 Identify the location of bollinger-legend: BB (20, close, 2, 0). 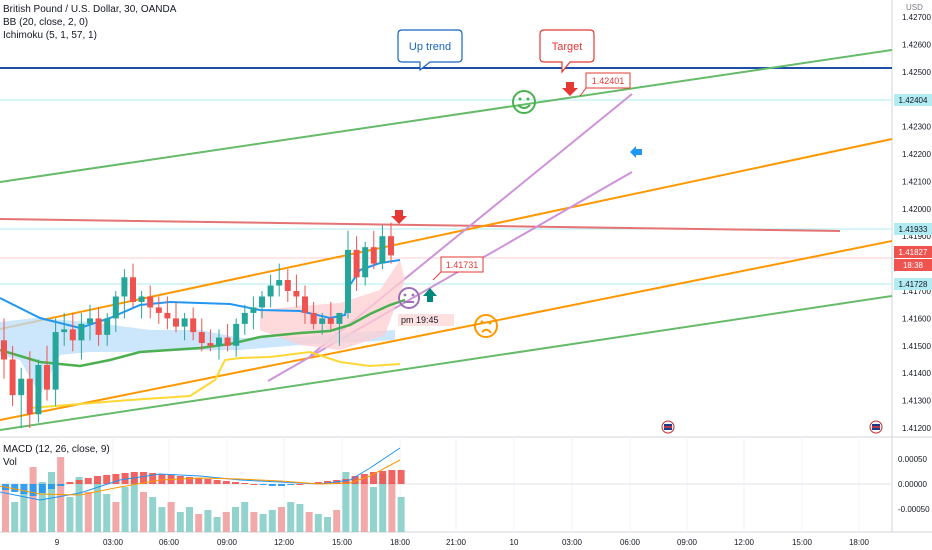
(46, 22).